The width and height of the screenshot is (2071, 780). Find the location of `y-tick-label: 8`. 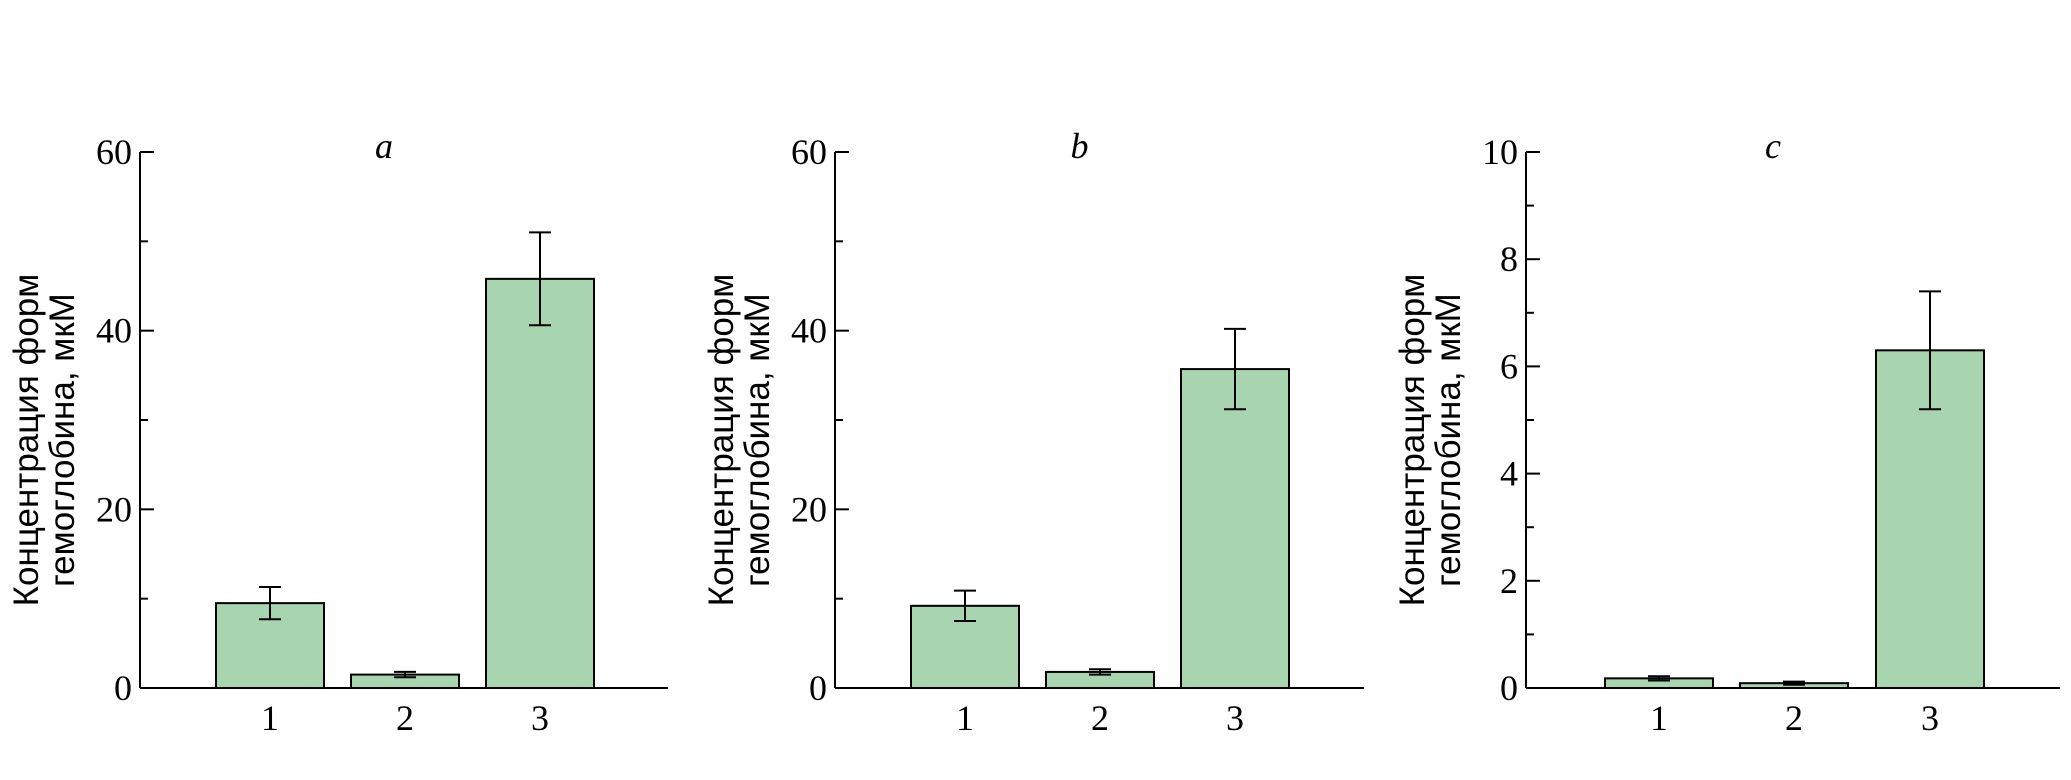

y-tick-label: 8 is located at coordinates (1509, 259).